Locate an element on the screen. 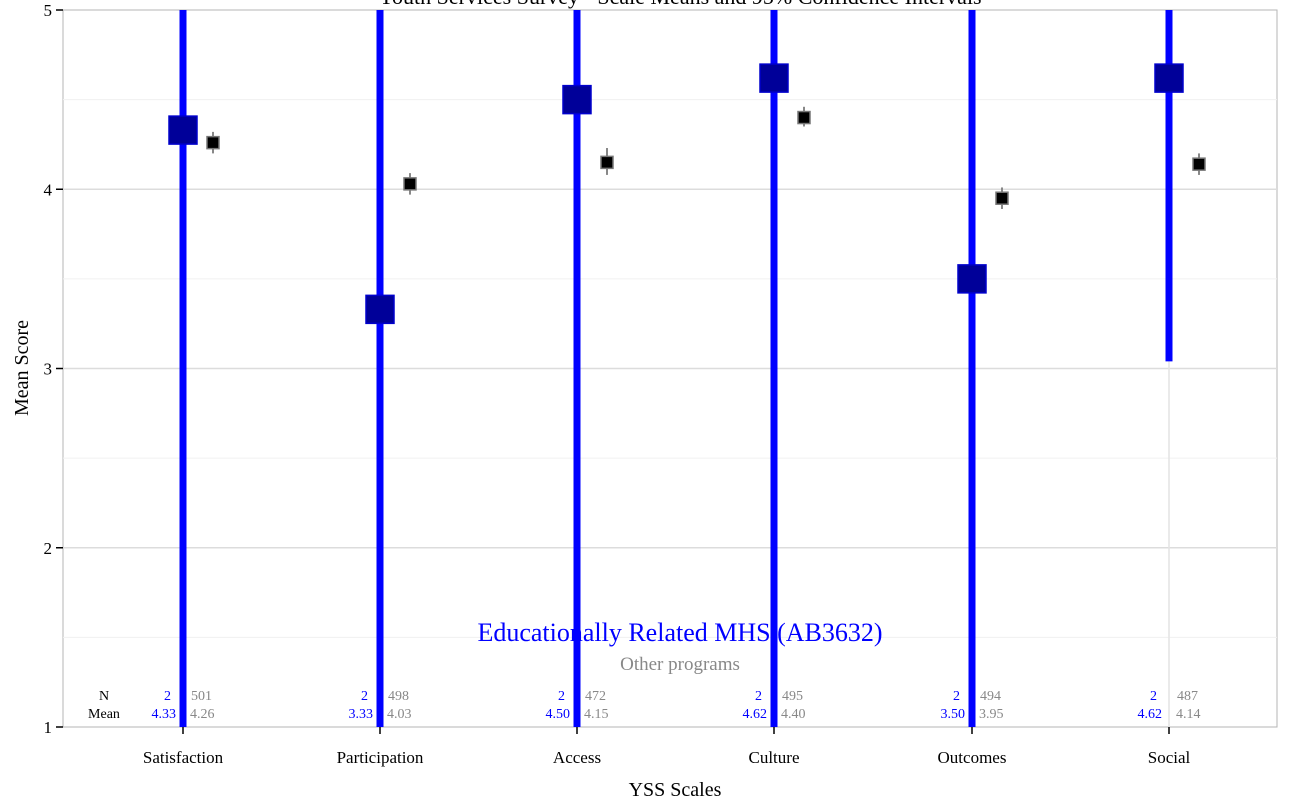  x-axis-label: YSS Scales is located at coordinates (675, 790).